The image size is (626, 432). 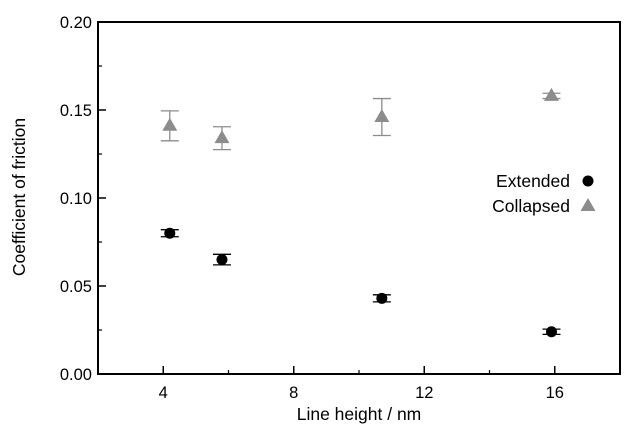 I want to click on y-tick-label: 0.20, so click(x=76, y=23).